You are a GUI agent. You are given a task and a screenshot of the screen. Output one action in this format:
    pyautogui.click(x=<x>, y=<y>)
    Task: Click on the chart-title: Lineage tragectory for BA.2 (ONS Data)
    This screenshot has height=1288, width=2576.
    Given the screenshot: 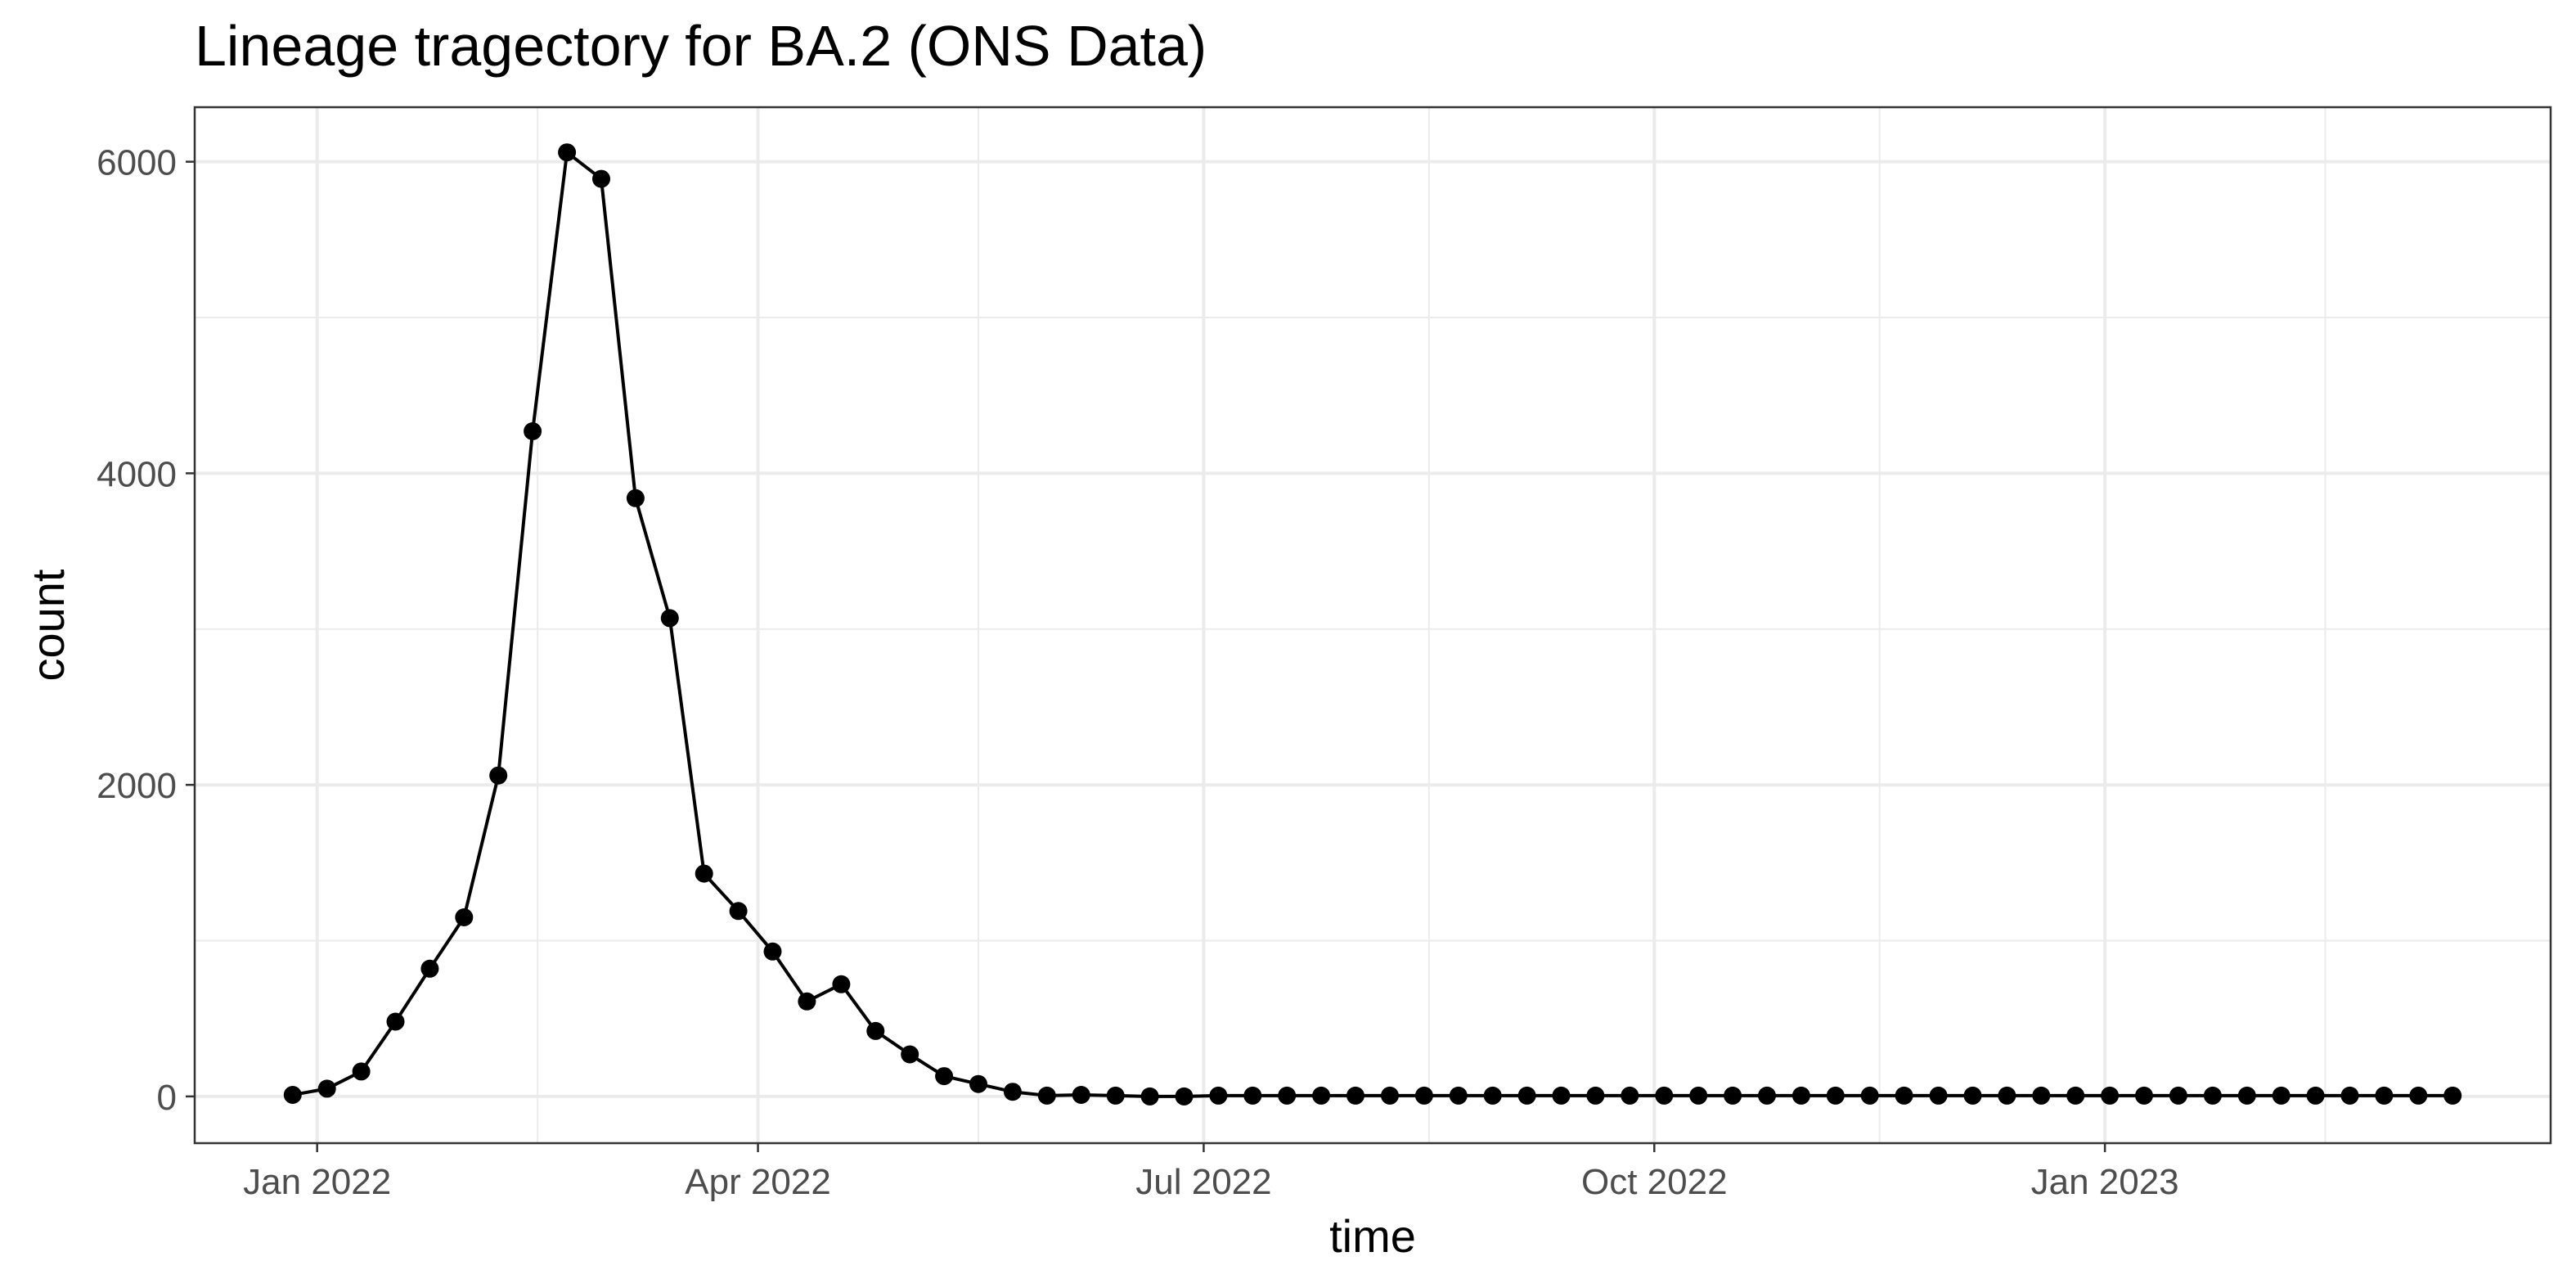 What is the action you would take?
    pyautogui.click(x=701, y=46)
    